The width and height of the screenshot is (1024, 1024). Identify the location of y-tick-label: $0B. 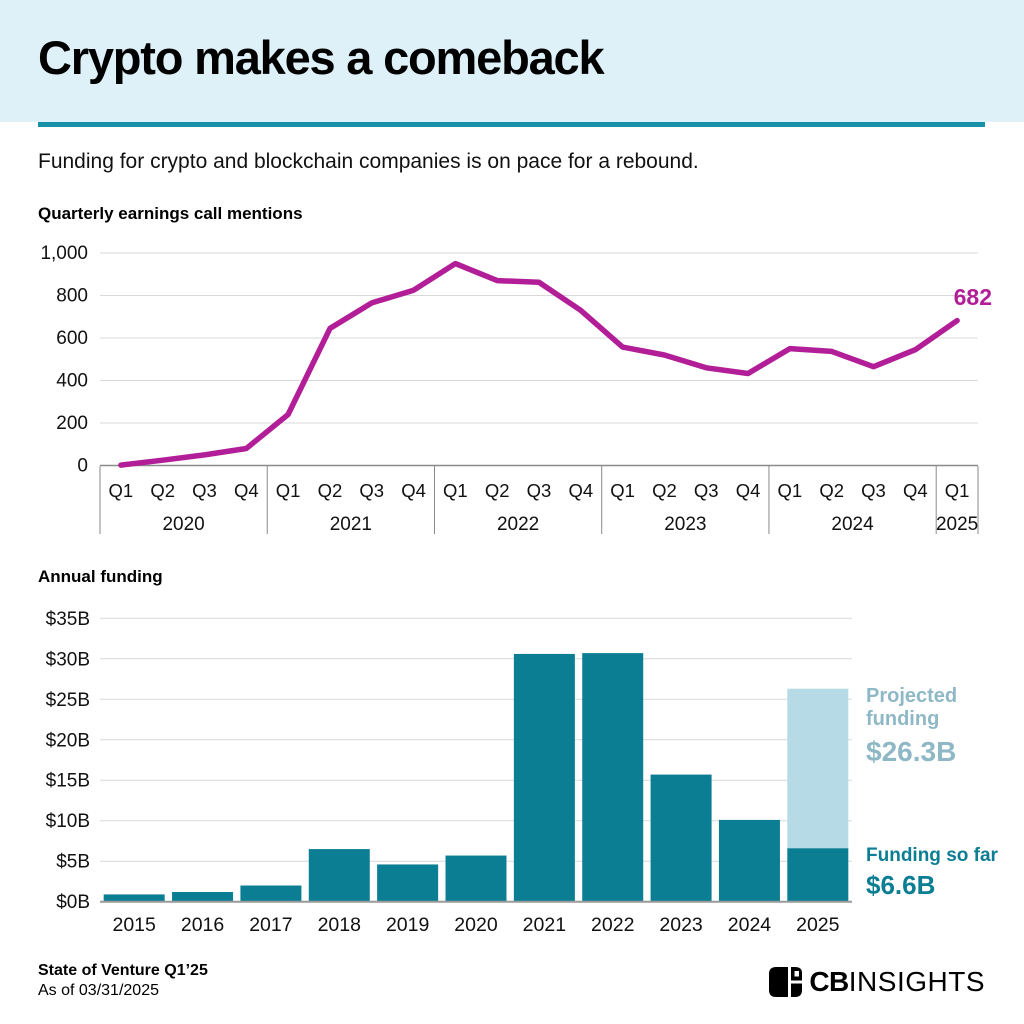
(73, 902).